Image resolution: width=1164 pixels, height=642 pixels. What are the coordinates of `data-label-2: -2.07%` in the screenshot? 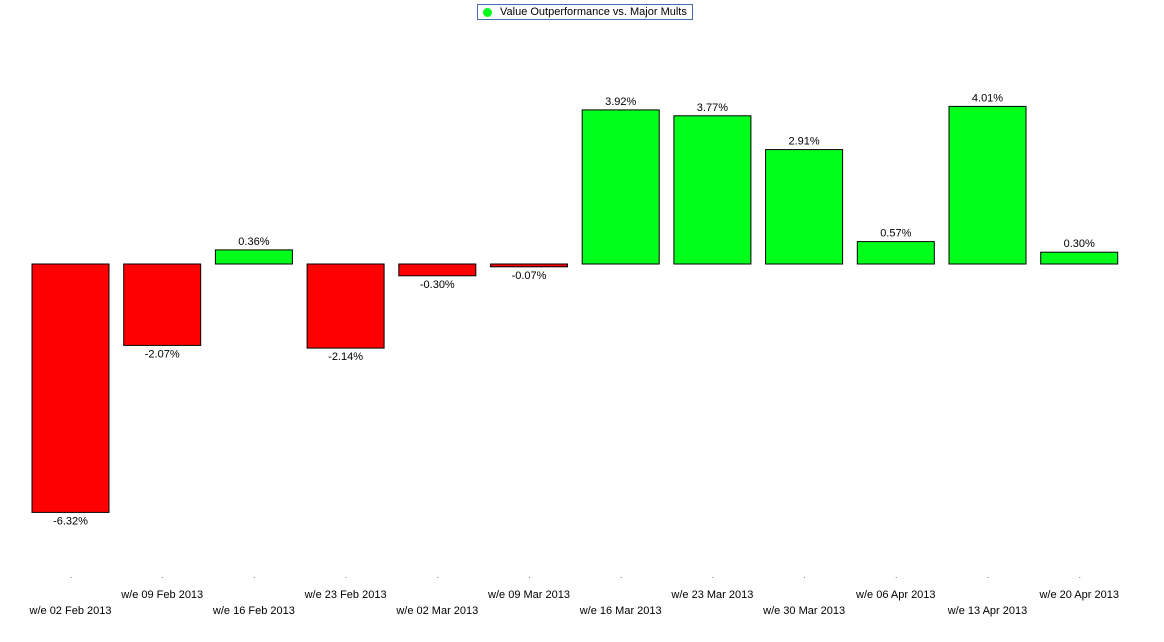 It's located at (162, 354).